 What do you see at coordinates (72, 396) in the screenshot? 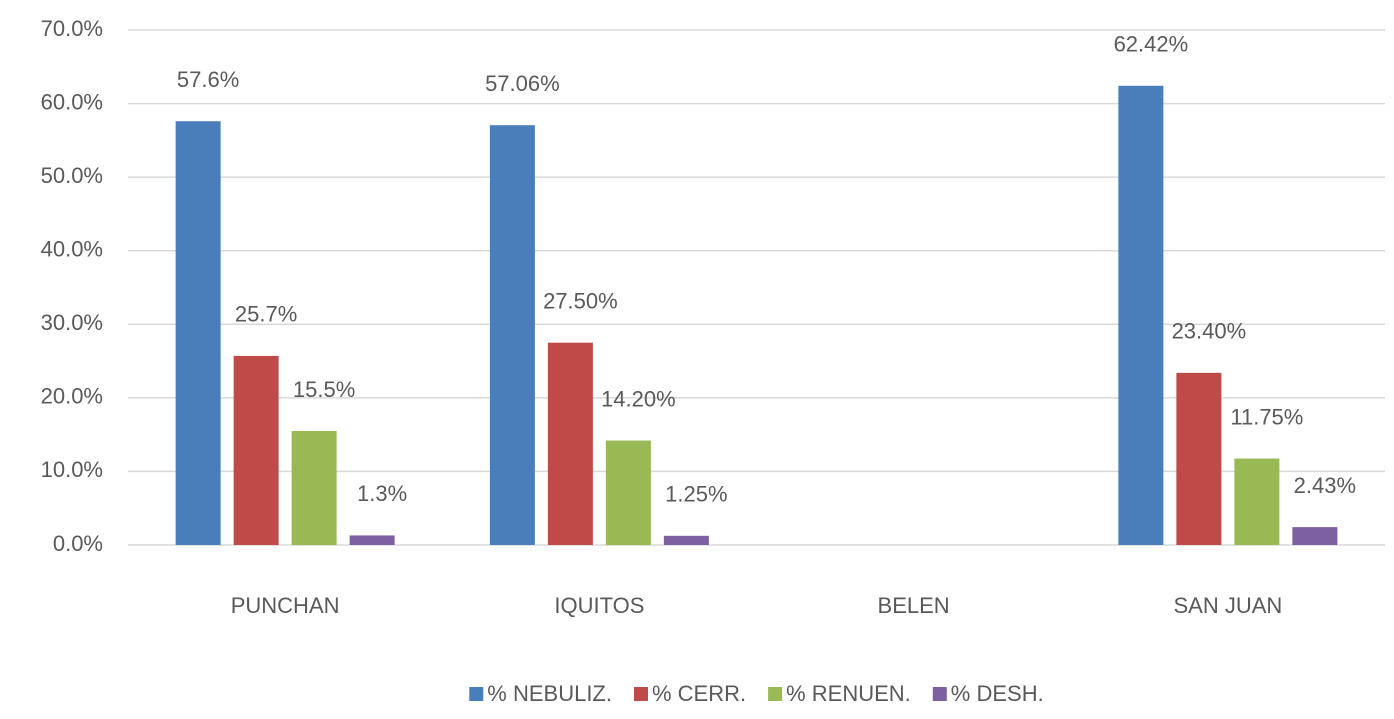
I see `y-tick-label: 20.0%` at bounding box center [72, 396].